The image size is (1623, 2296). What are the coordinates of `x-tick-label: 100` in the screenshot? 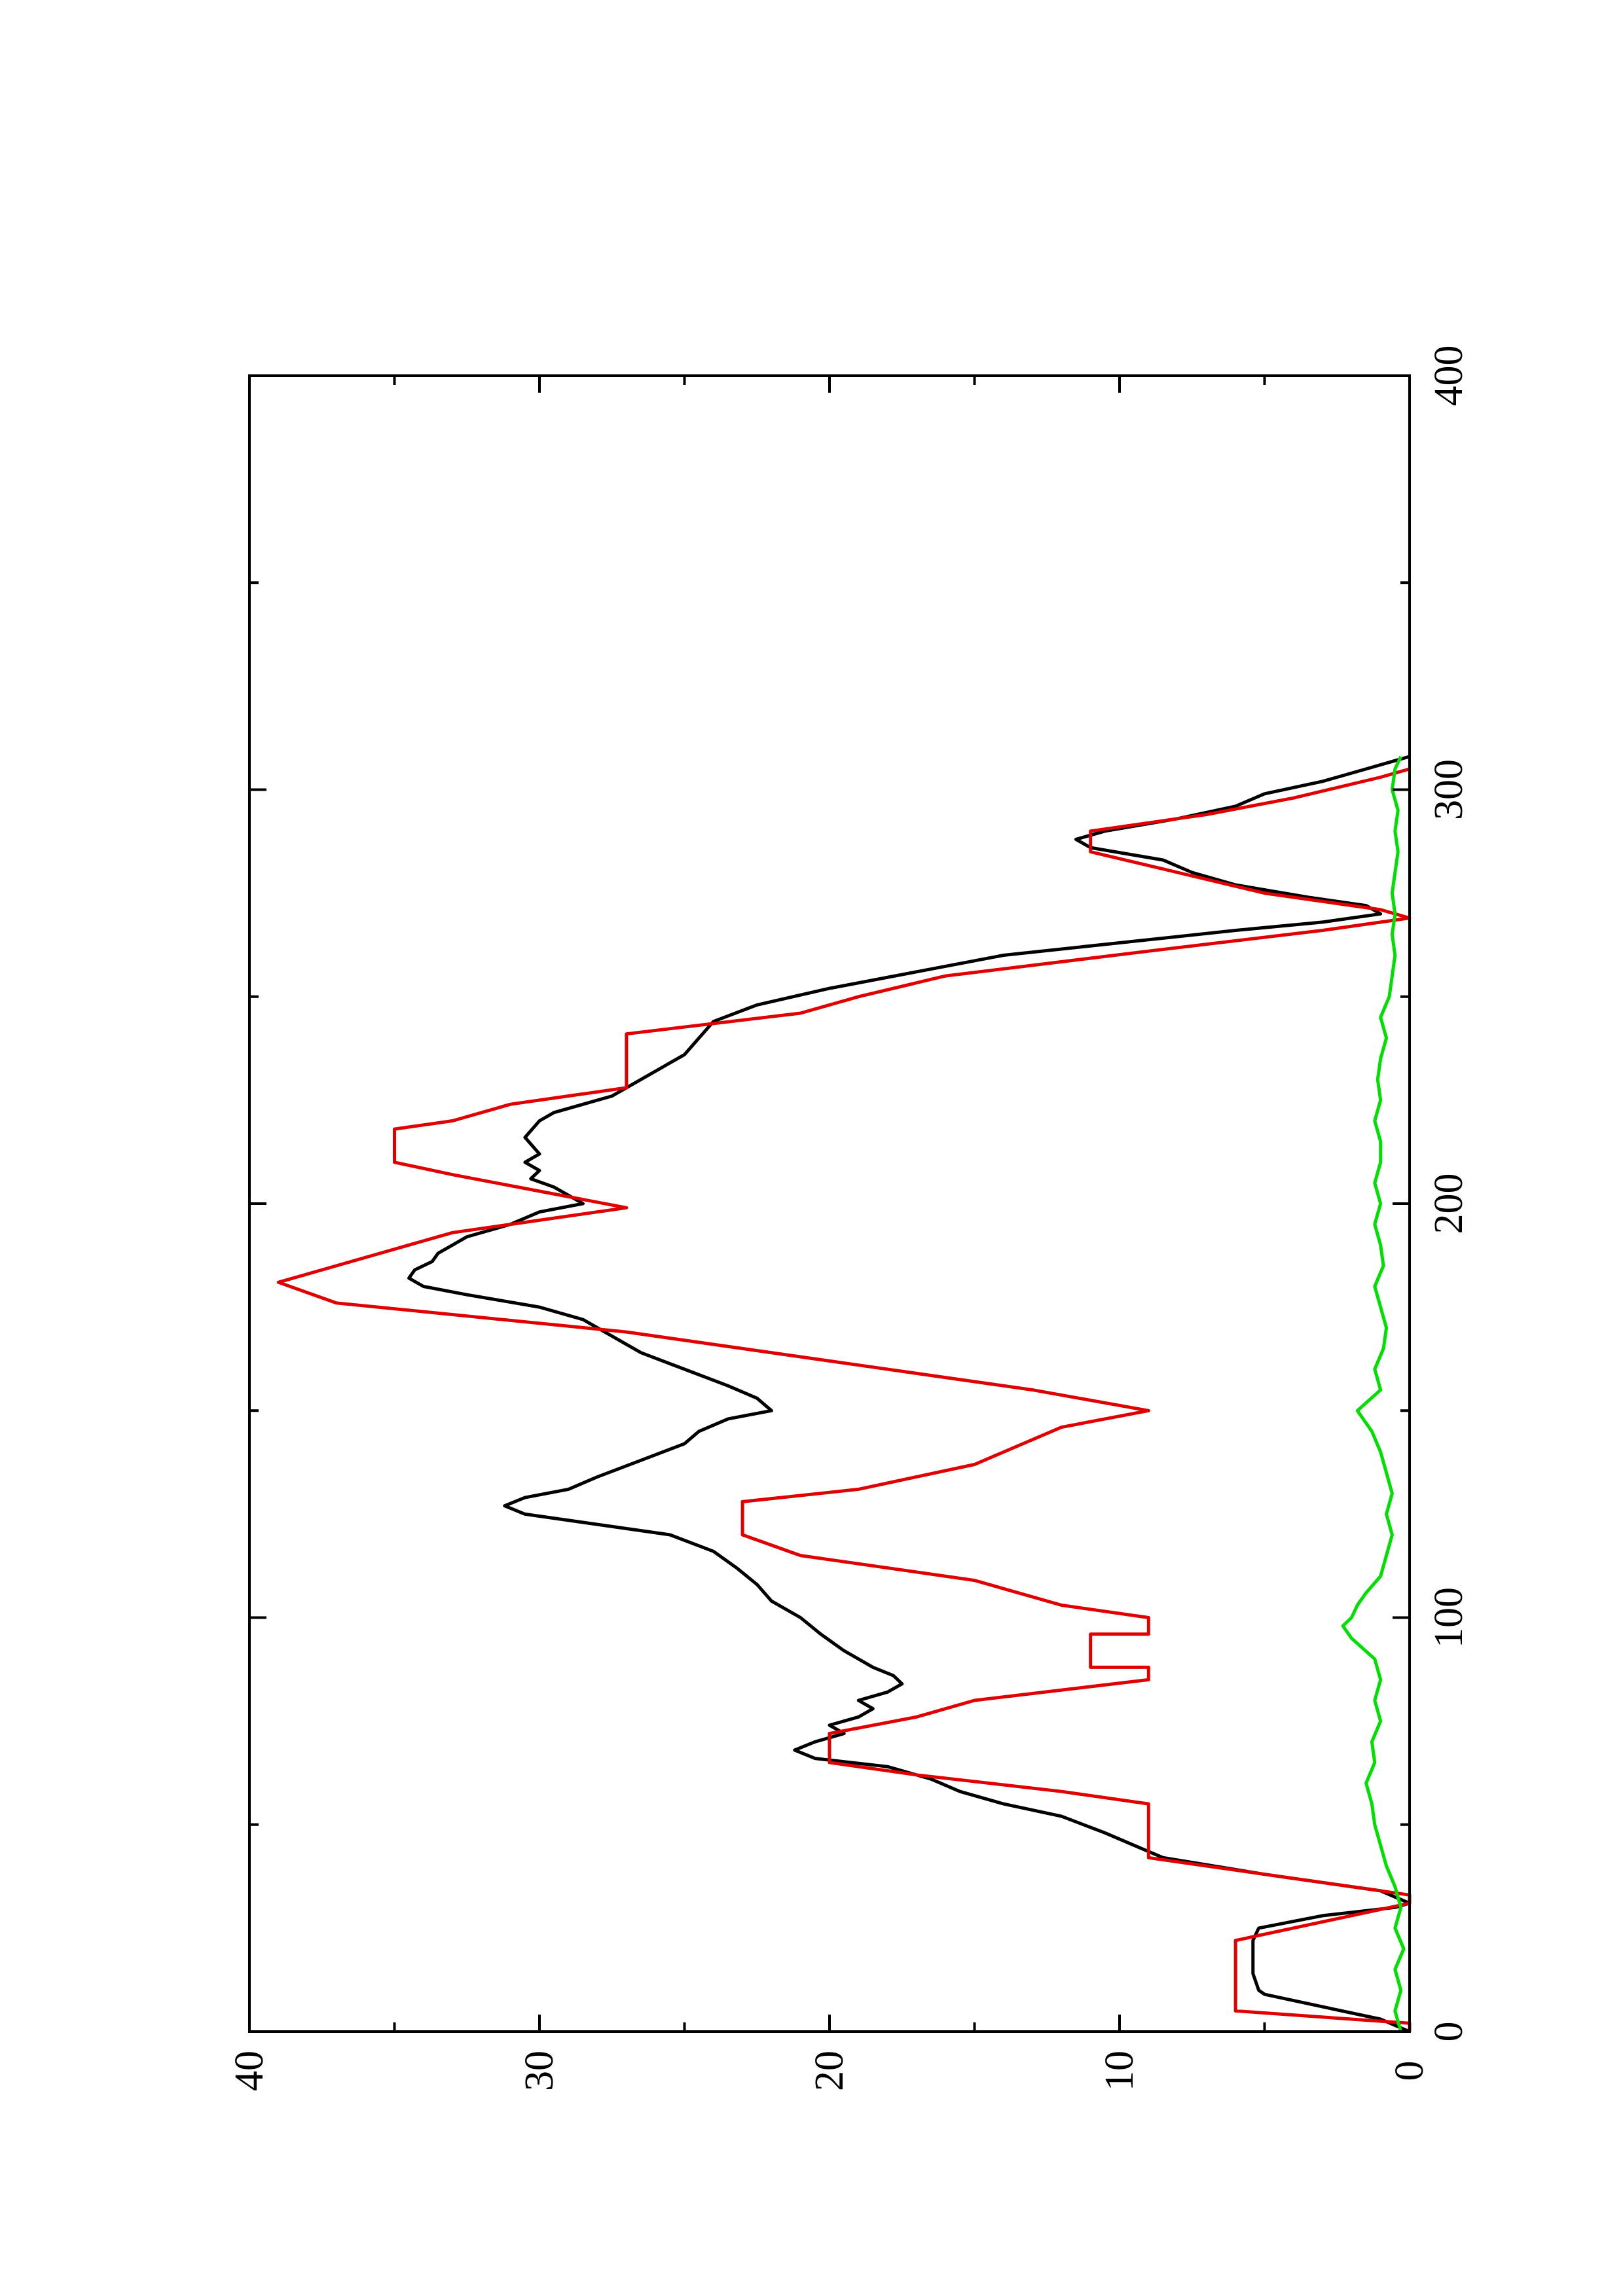 It's located at (1449, 1617).